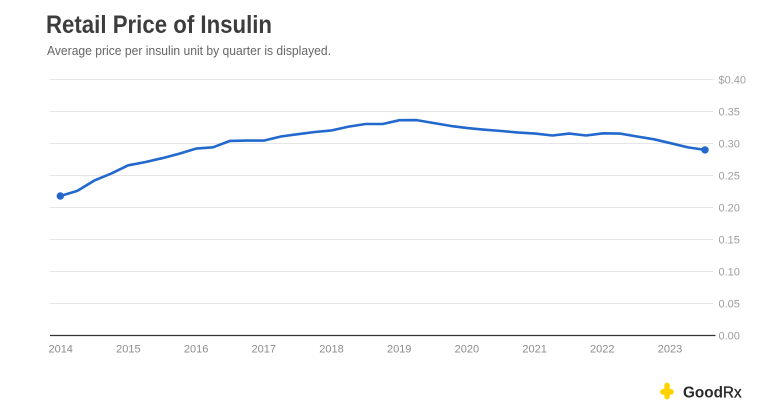 This screenshot has width=773, height=410. I want to click on svg-text: 0.05, so click(729, 305).